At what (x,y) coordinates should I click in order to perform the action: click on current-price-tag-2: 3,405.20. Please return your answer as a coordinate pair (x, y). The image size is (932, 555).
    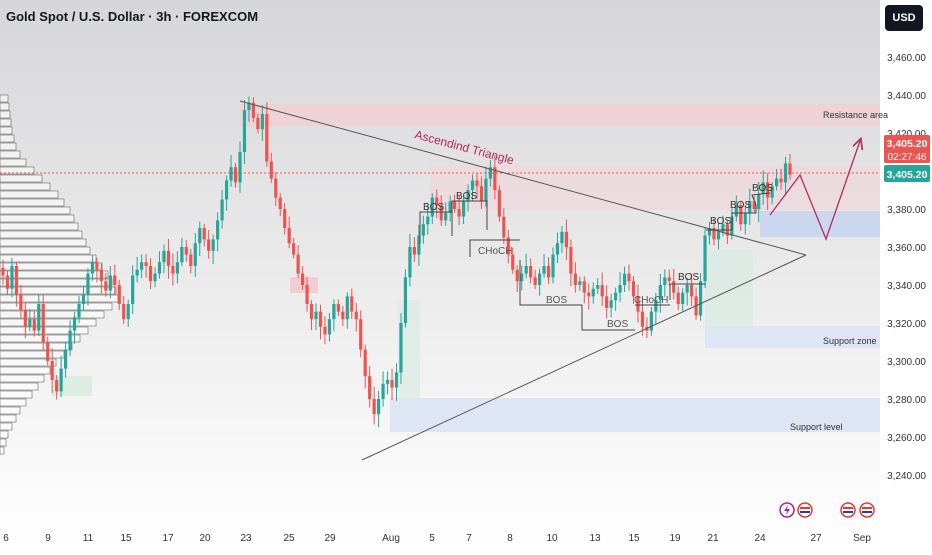
    Looking at the image, I should click on (907, 175).